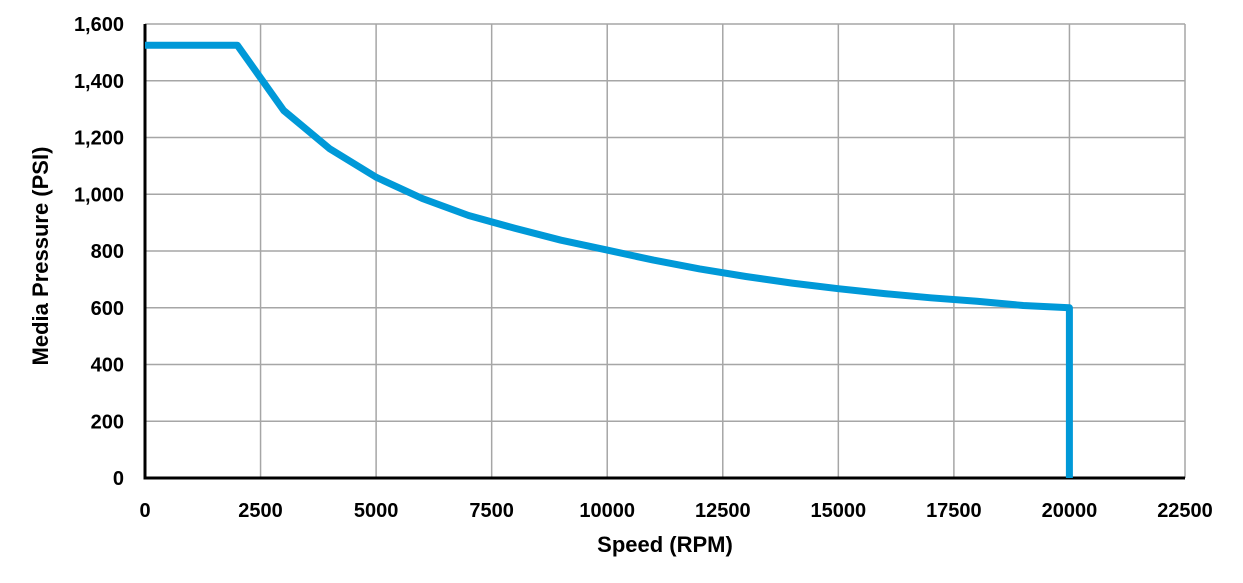  Describe the element at coordinates (1070, 511) in the screenshot. I see `x-tick-label: 20000` at that location.